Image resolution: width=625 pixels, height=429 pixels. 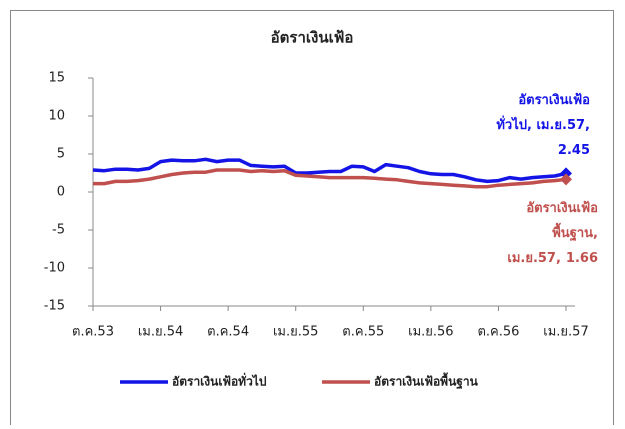 I want to click on data-label: อัตราเงินเฟ้อพื้นฐาน, เม.ย.57, 1.66, so click(x=552, y=233).